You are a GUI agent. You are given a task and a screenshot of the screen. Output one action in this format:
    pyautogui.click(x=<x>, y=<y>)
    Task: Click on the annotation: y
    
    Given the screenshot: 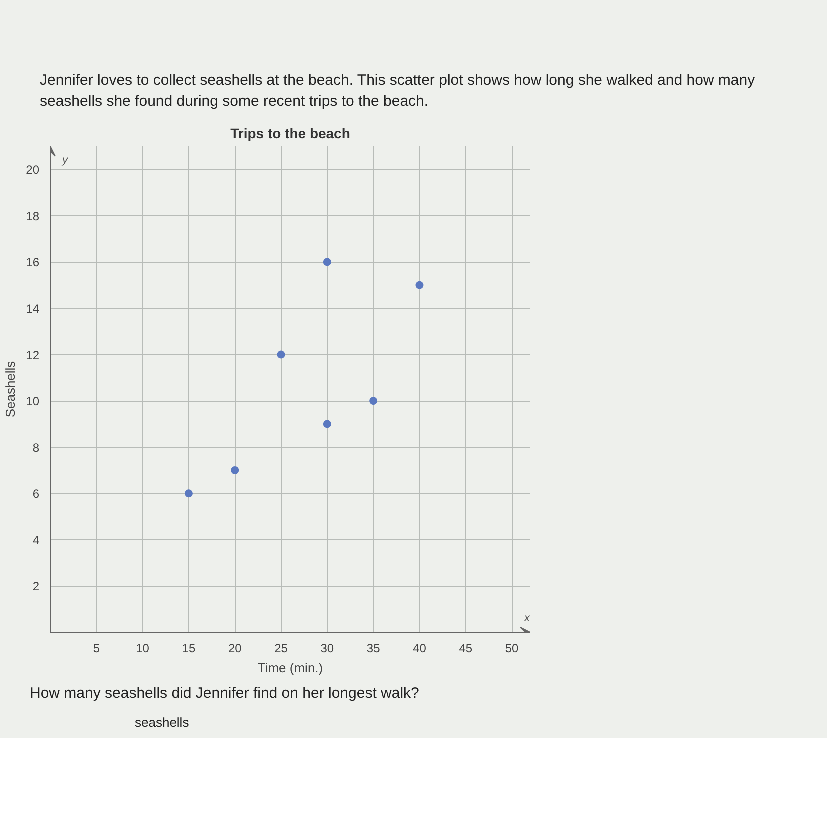 What is the action you would take?
    pyautogui.click(x=66, y=160)
    